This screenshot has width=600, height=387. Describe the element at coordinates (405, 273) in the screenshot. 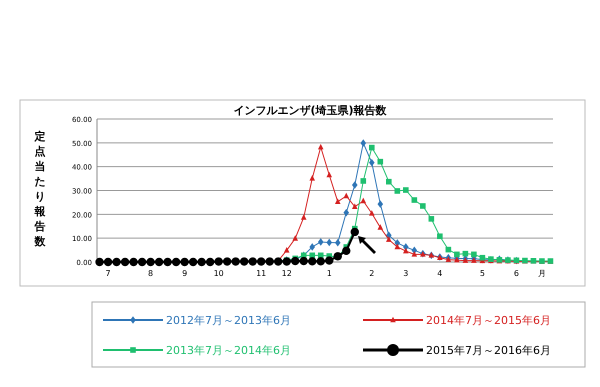

I see `x-tick-label: 3` at that location.